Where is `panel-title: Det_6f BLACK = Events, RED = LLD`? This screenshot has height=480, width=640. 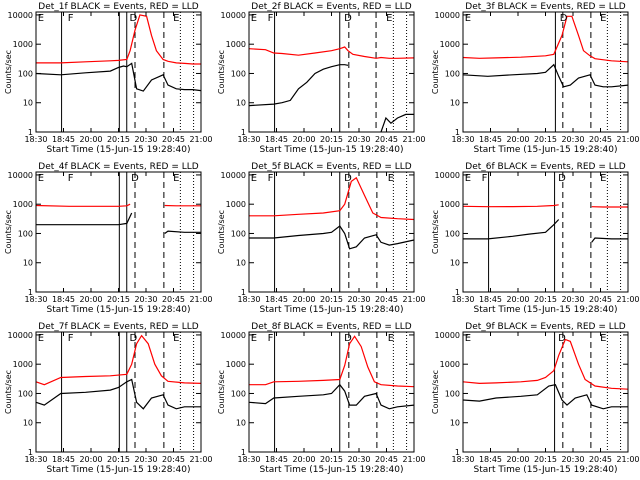 panel-title: Det_6f BLACK = Events, RED = LLD is located at coordinates (545, 167).